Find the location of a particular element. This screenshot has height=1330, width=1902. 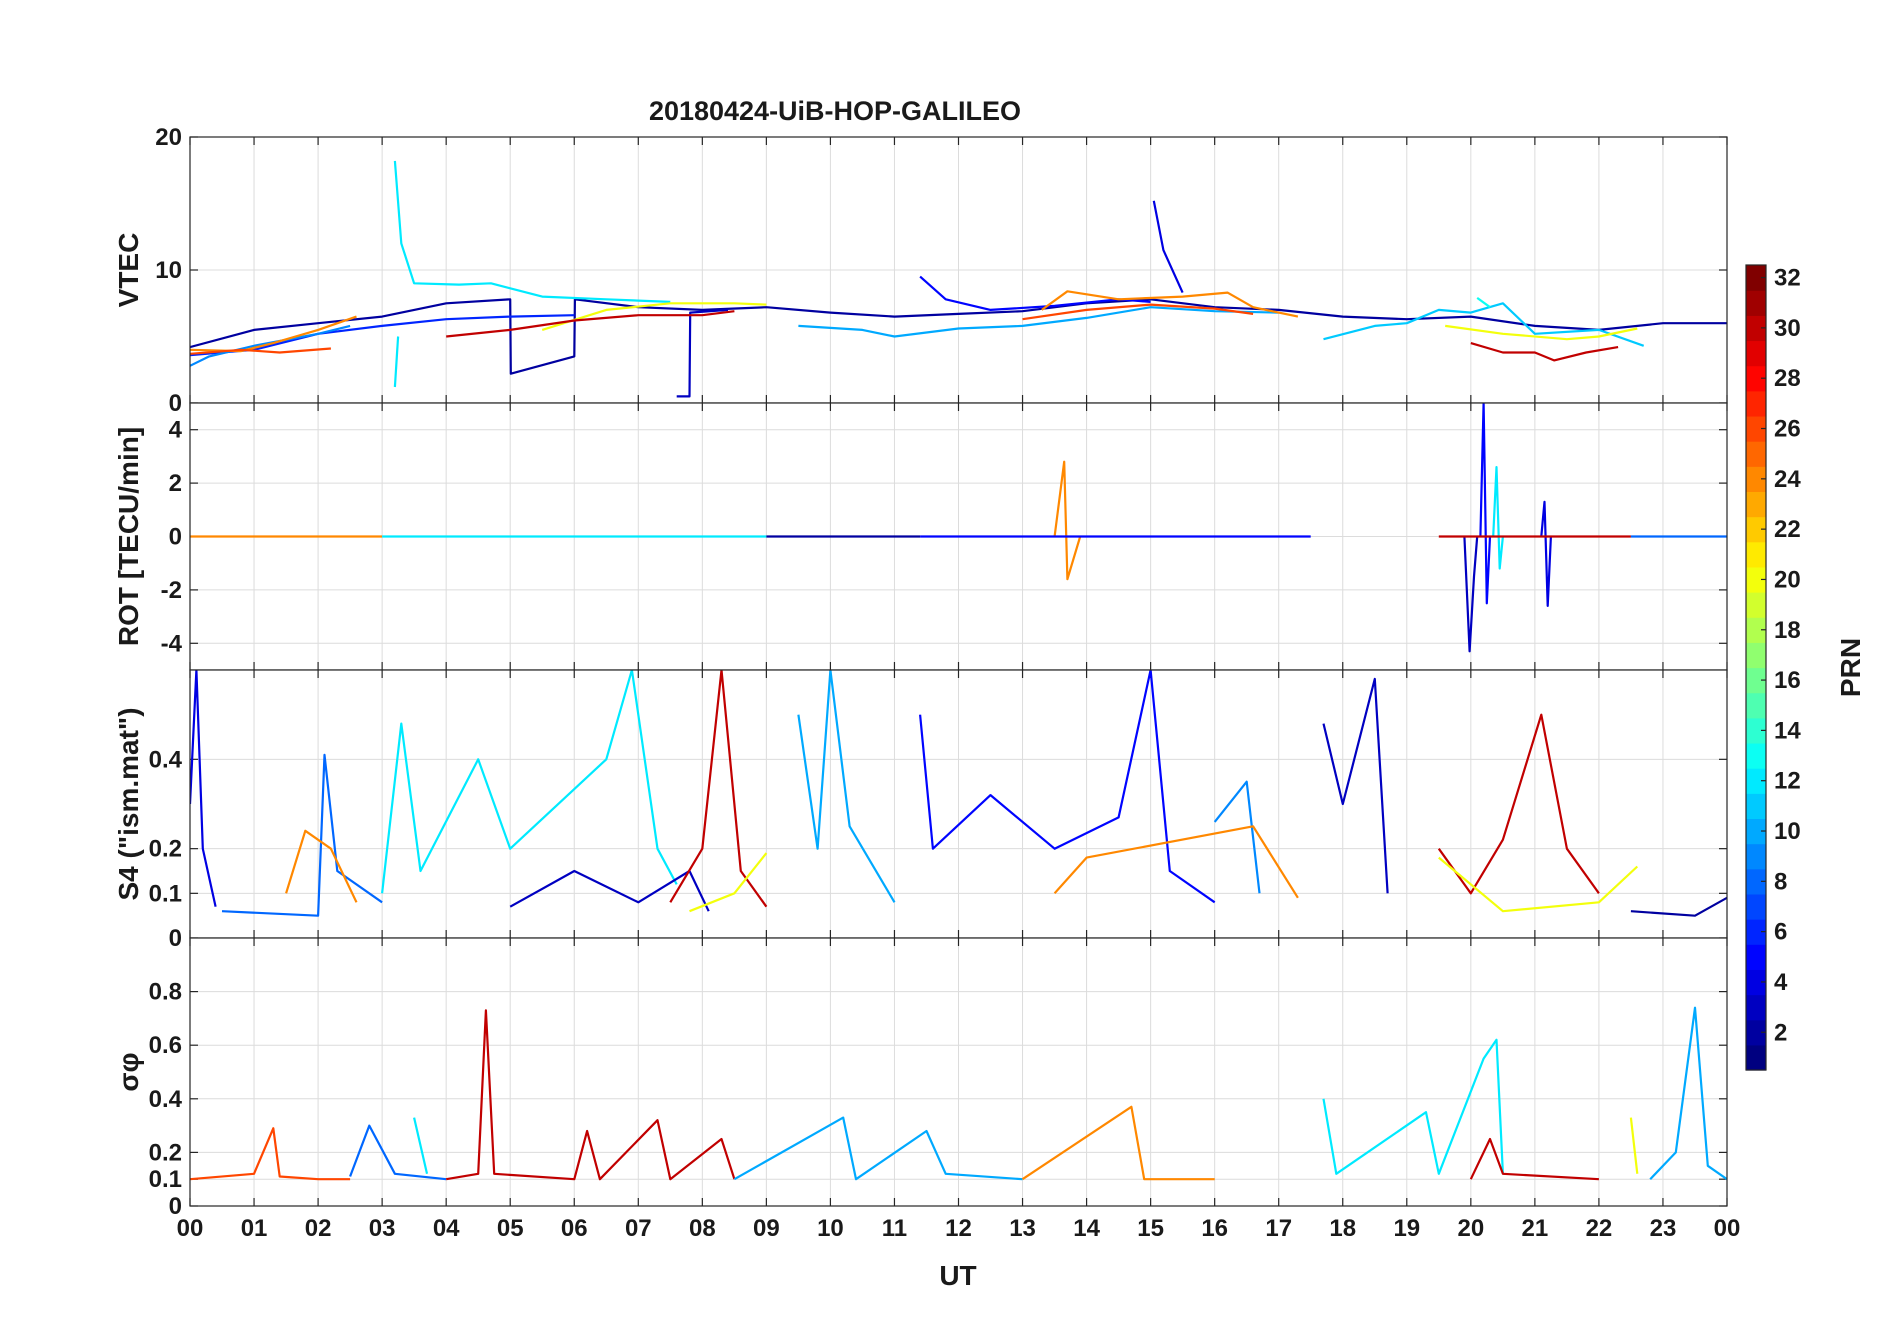

colorbar-tick-label: 10 is located at coordinates (1787, 831).